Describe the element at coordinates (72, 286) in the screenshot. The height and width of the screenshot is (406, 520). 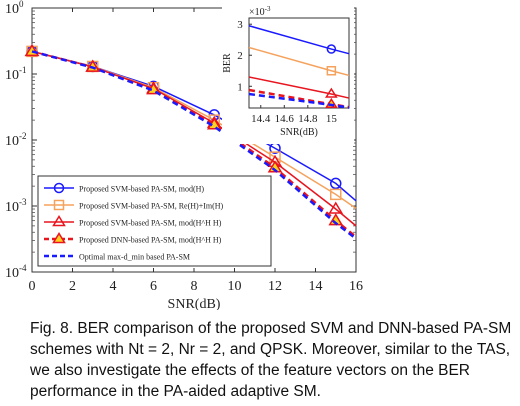
I see `x-tick-label: 2` at that location.